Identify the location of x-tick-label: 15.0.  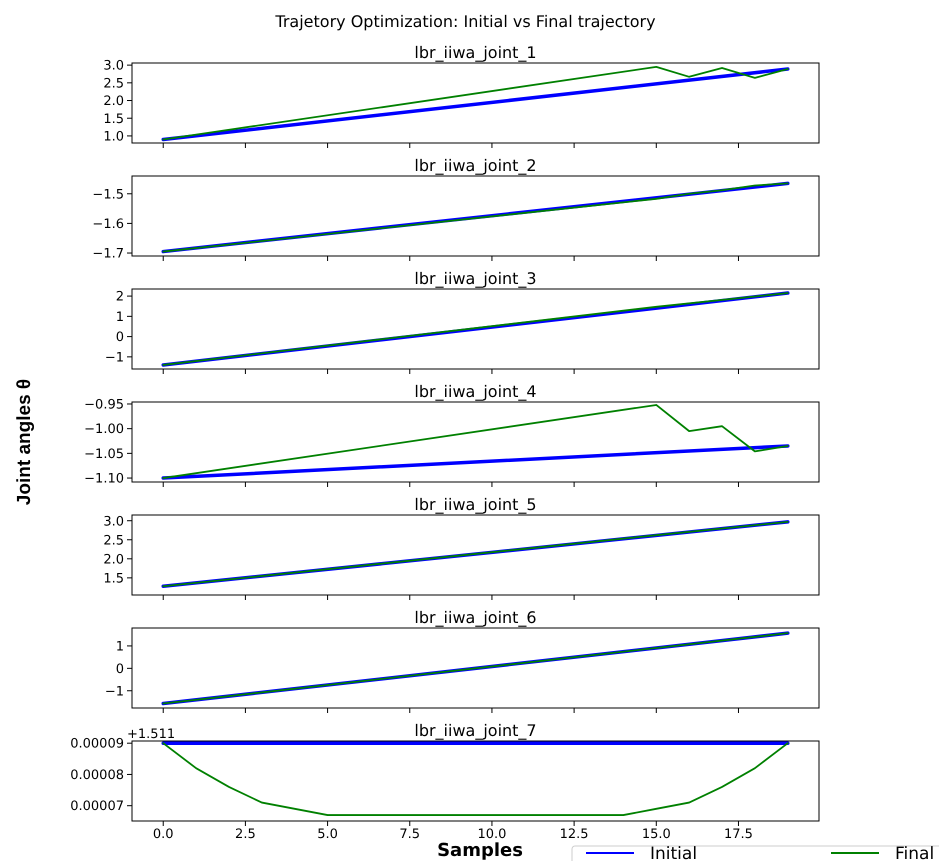
(656, 834).